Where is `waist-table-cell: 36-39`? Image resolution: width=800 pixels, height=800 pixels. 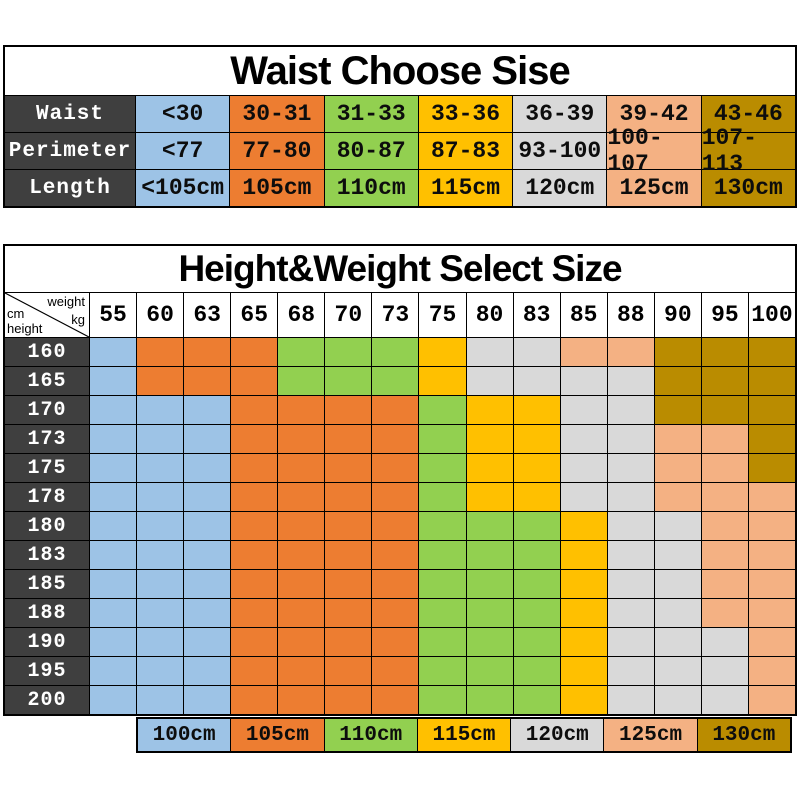
waist-table-cell: 36-39 is located at coordinates (560, 114).